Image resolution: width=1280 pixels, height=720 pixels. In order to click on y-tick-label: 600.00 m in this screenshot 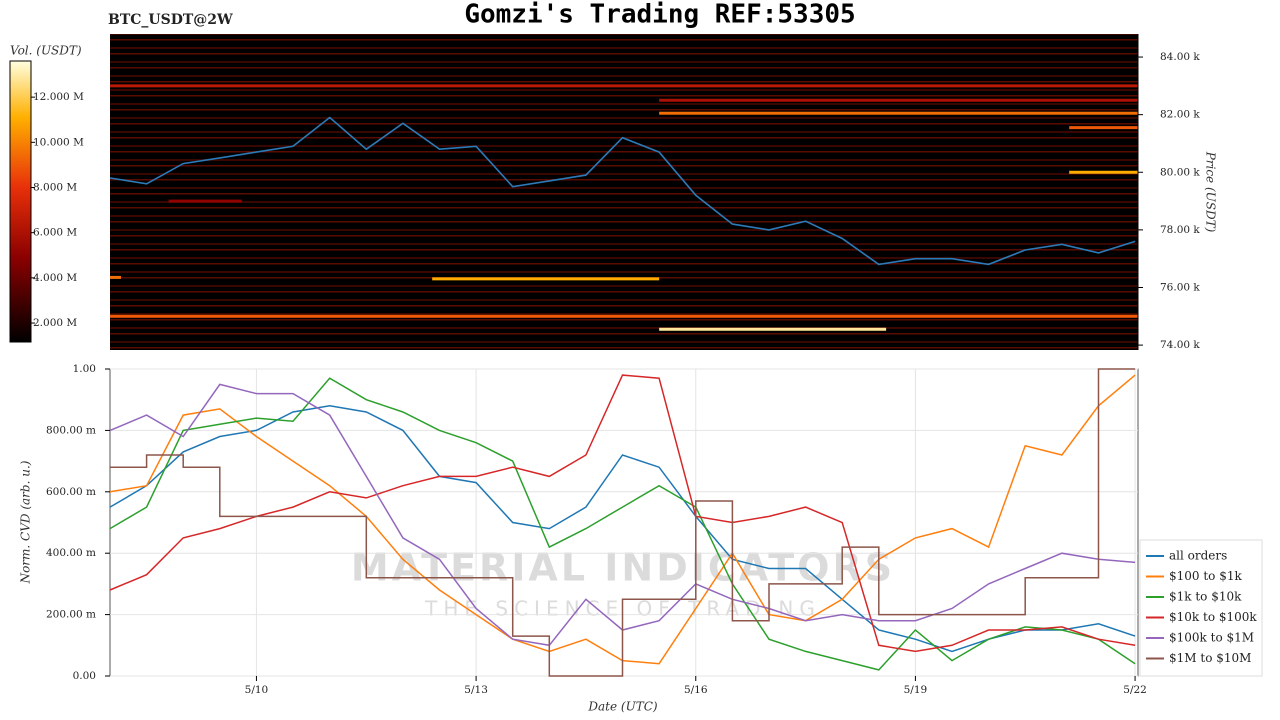, I will do `click(71, 492)`.